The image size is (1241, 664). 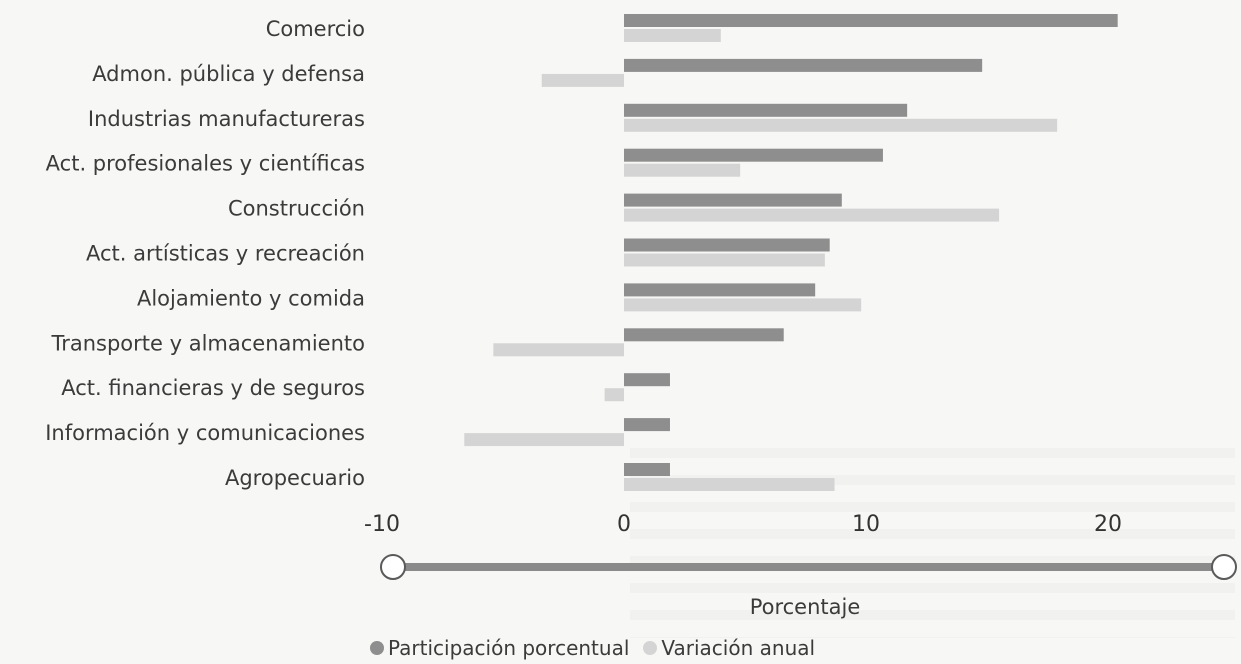 What do you see at coordinates (738, 648) in the screenshot?
I see `legend-label-variacion: Variación anual` at bounding box center [738, 648].